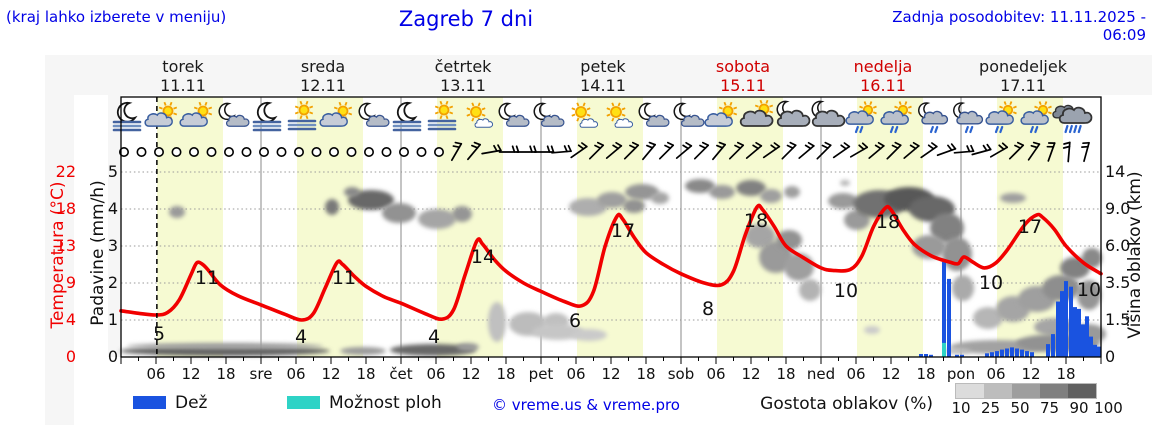  I want to click on cloud-tick: 3.5, so click(1118, 282).